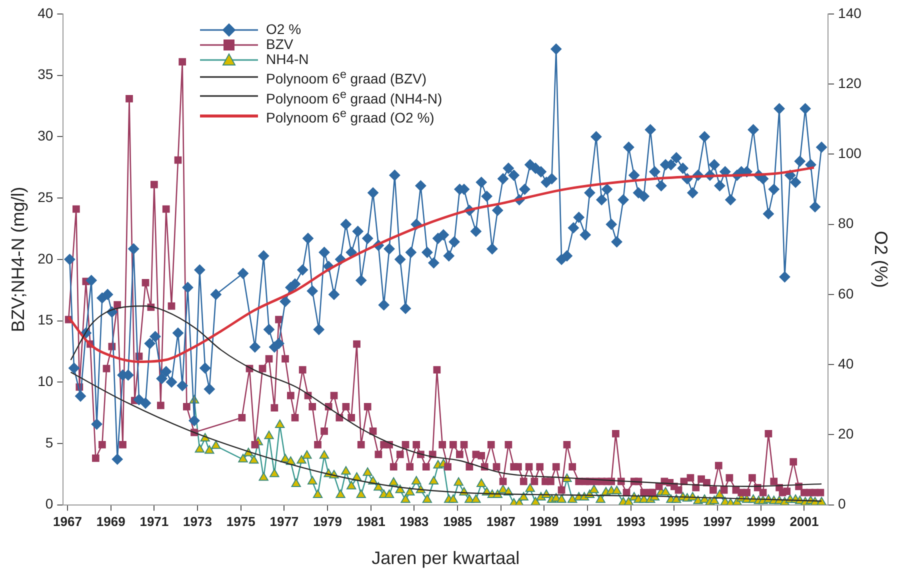 This screenshot has height=578, width=905. Describe the element at coordinates (46, 136) in the screenshot. I see `y-tick-label: 30` at that location.